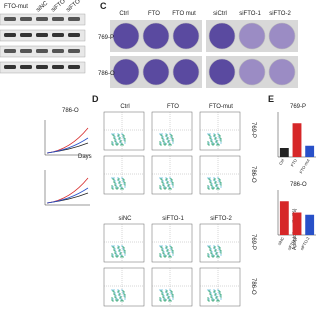 This screenshot has width=320, height=320. What do you see at coordinates (106, 38) in the screenshot?
I see `row-label: 769-P` at bounding box center [106, 38].